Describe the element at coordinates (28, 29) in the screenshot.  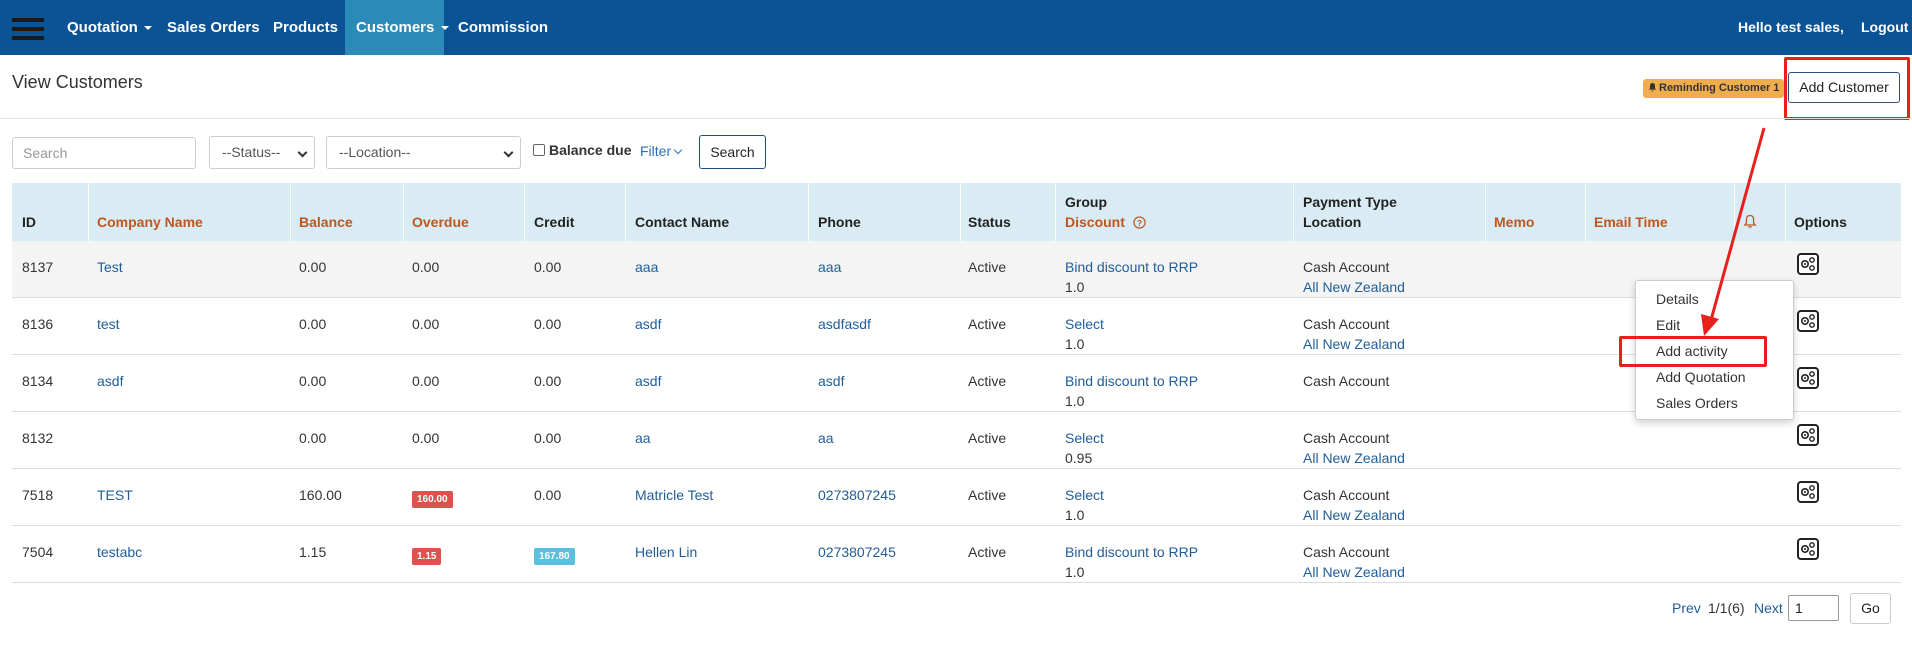
I see `hamburger-menu-icon` at that location.